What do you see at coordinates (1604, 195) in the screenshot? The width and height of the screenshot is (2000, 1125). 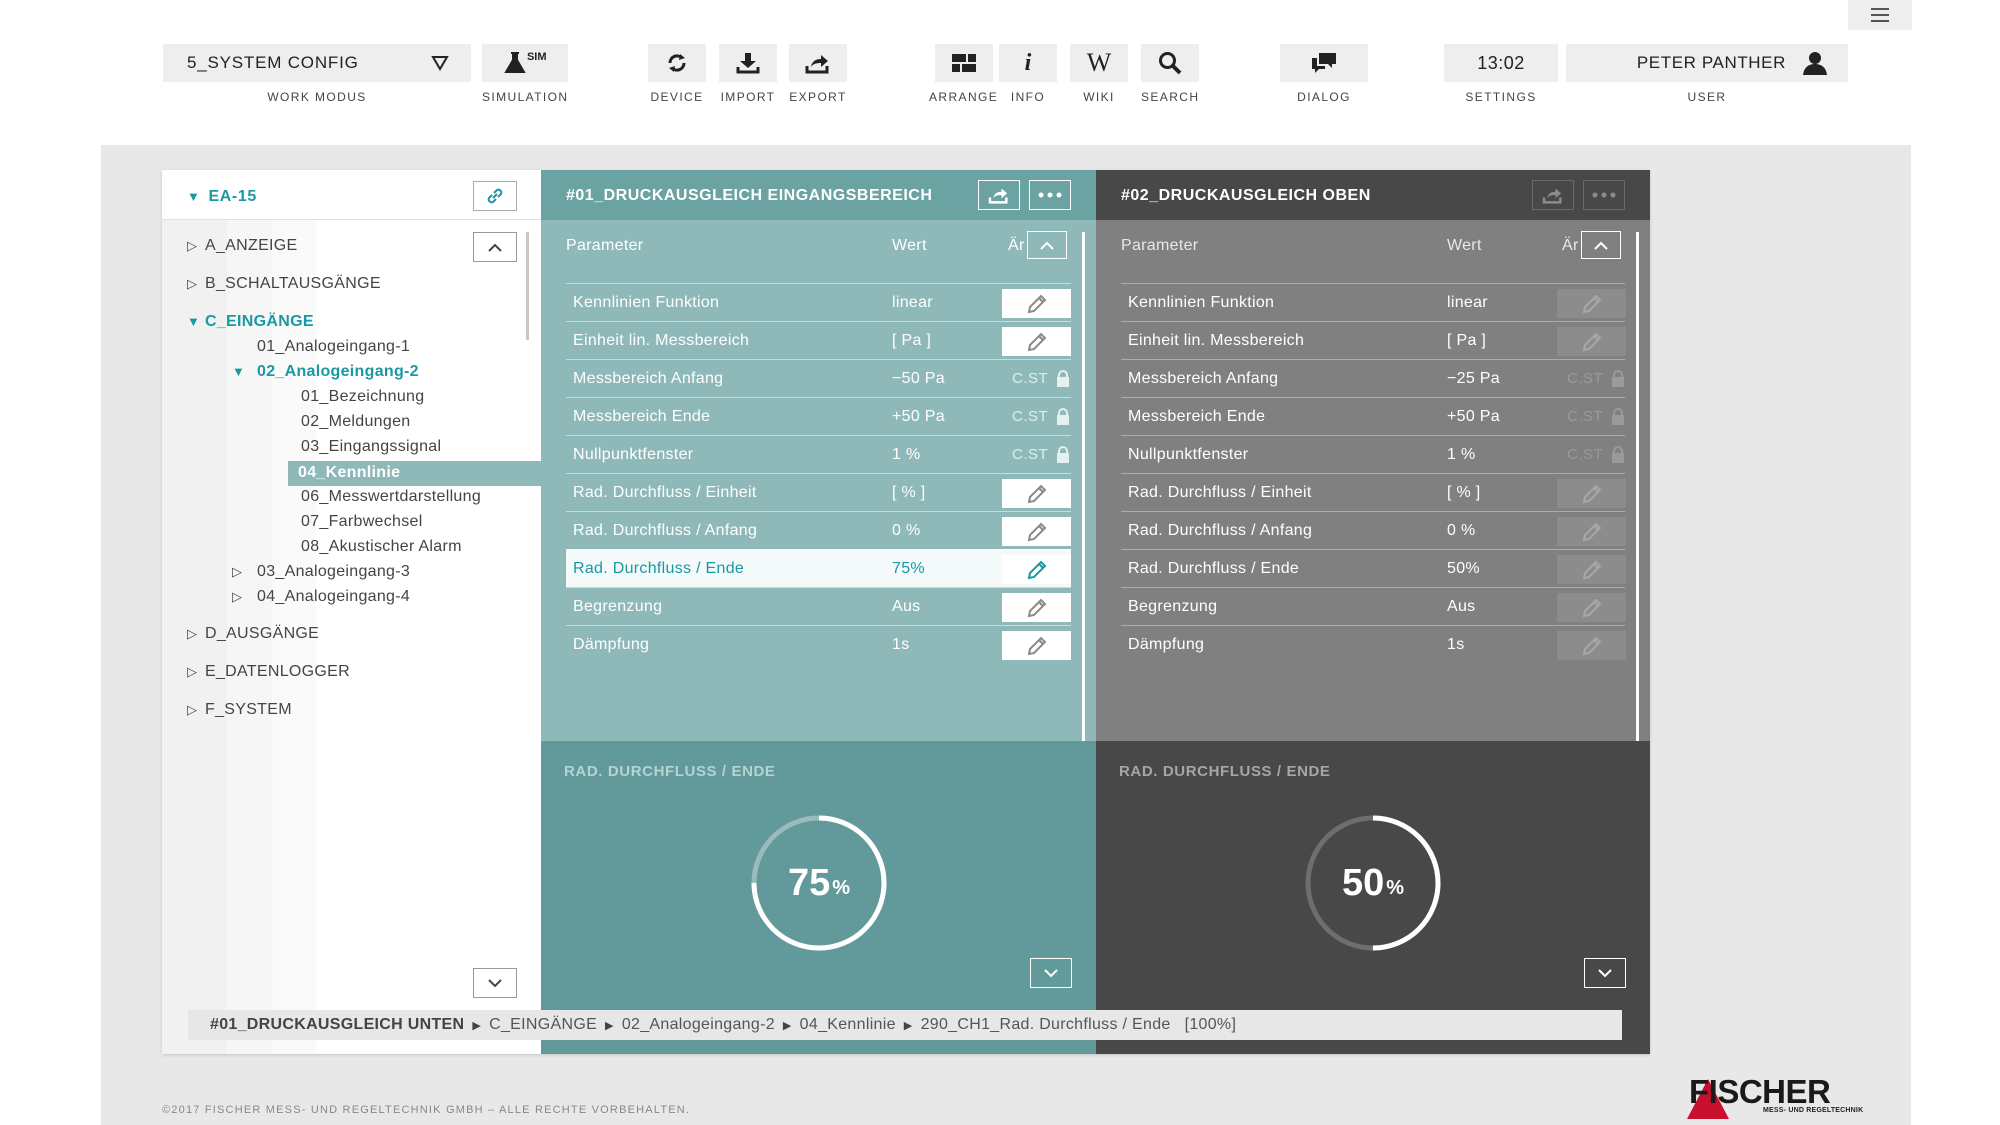 I see `column-2-more-button` at bounding box center [1604, 195].